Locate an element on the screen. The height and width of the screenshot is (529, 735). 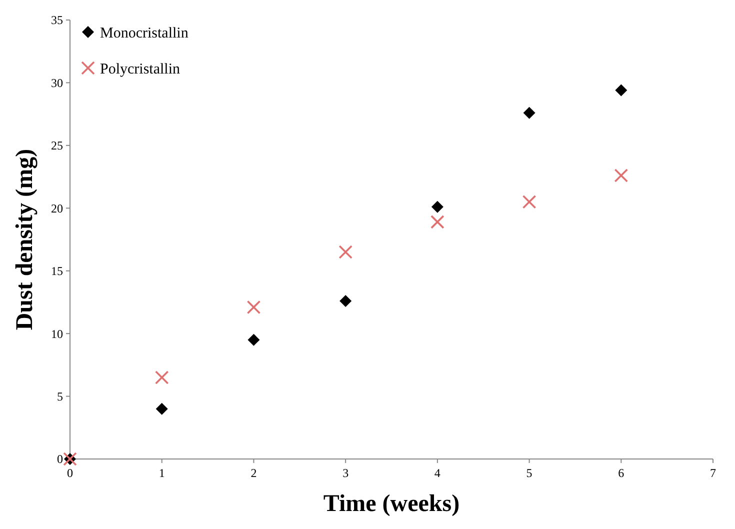
y-tick-label: 15 is located at coordinates (57, 271).